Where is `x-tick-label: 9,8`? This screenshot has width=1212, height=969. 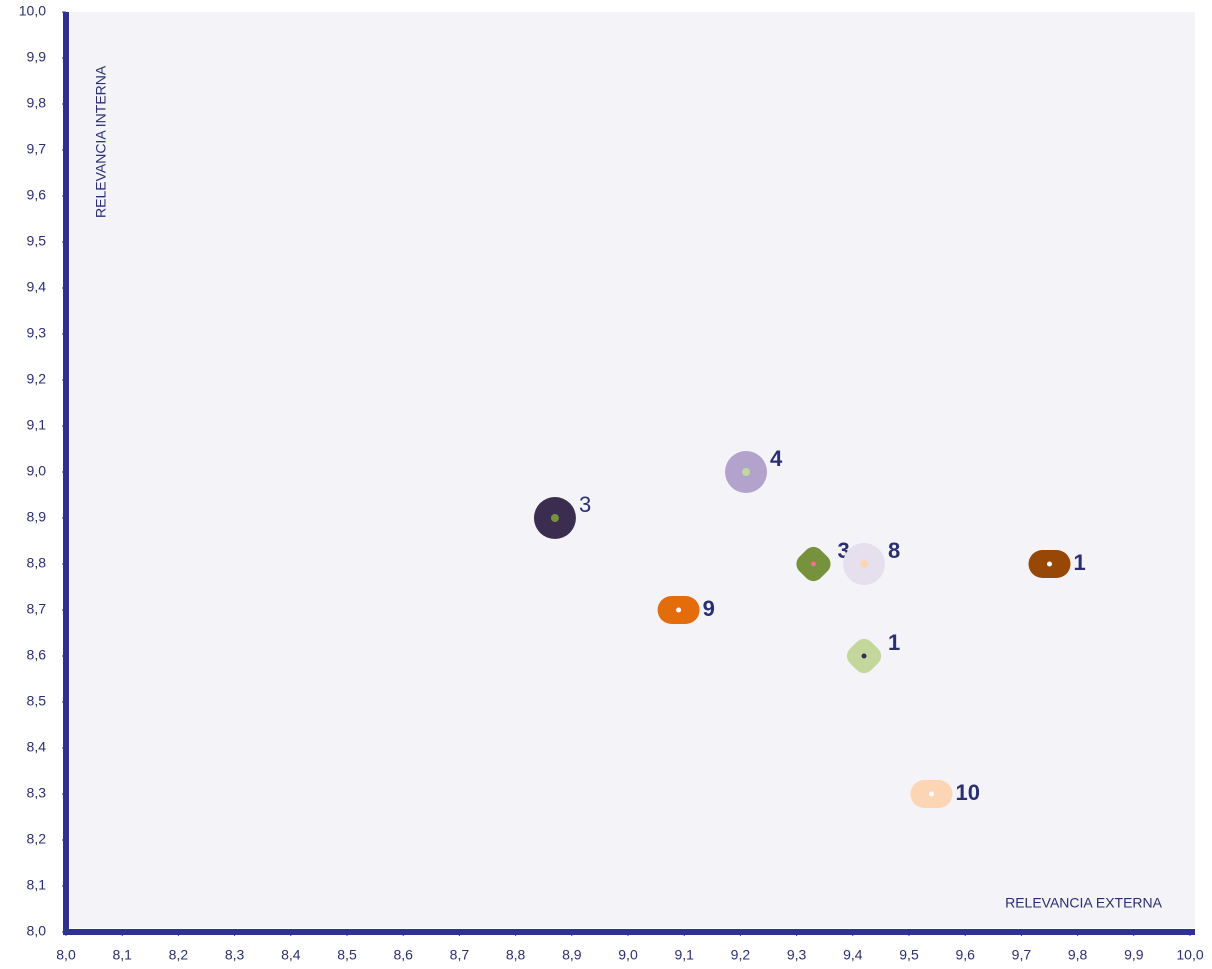
x-tick-label: 9,8 is located at coordinates (1078, 955).